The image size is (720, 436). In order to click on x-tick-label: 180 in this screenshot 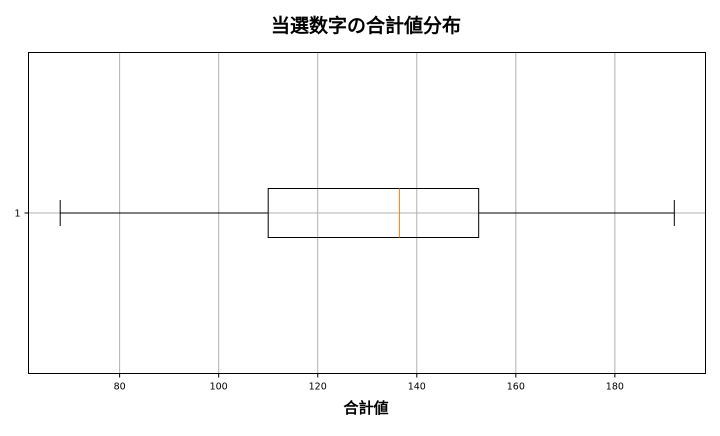, I will do `click(615, 387)`.